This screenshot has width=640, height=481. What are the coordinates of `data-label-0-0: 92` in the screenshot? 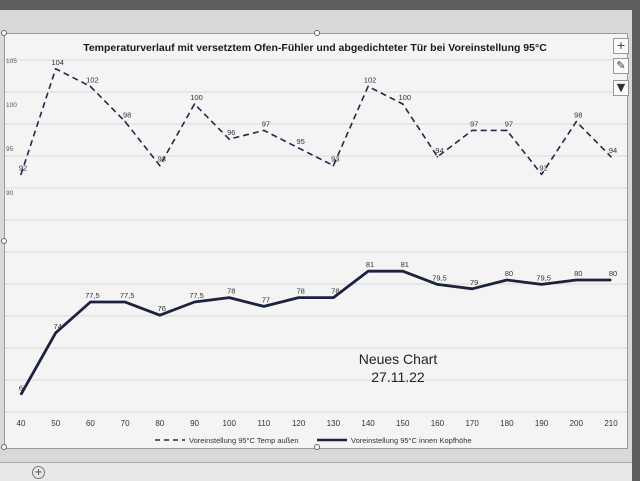 It's located at (23, 167).